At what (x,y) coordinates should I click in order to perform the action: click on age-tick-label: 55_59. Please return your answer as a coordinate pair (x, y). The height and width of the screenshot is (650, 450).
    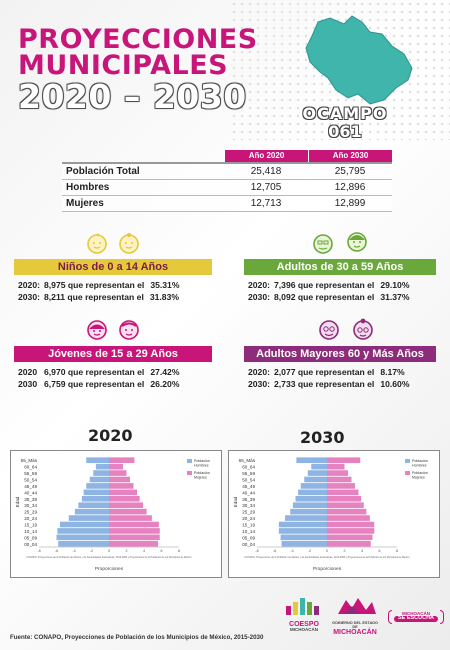
    Looking at the image, I should click on (30, 473).